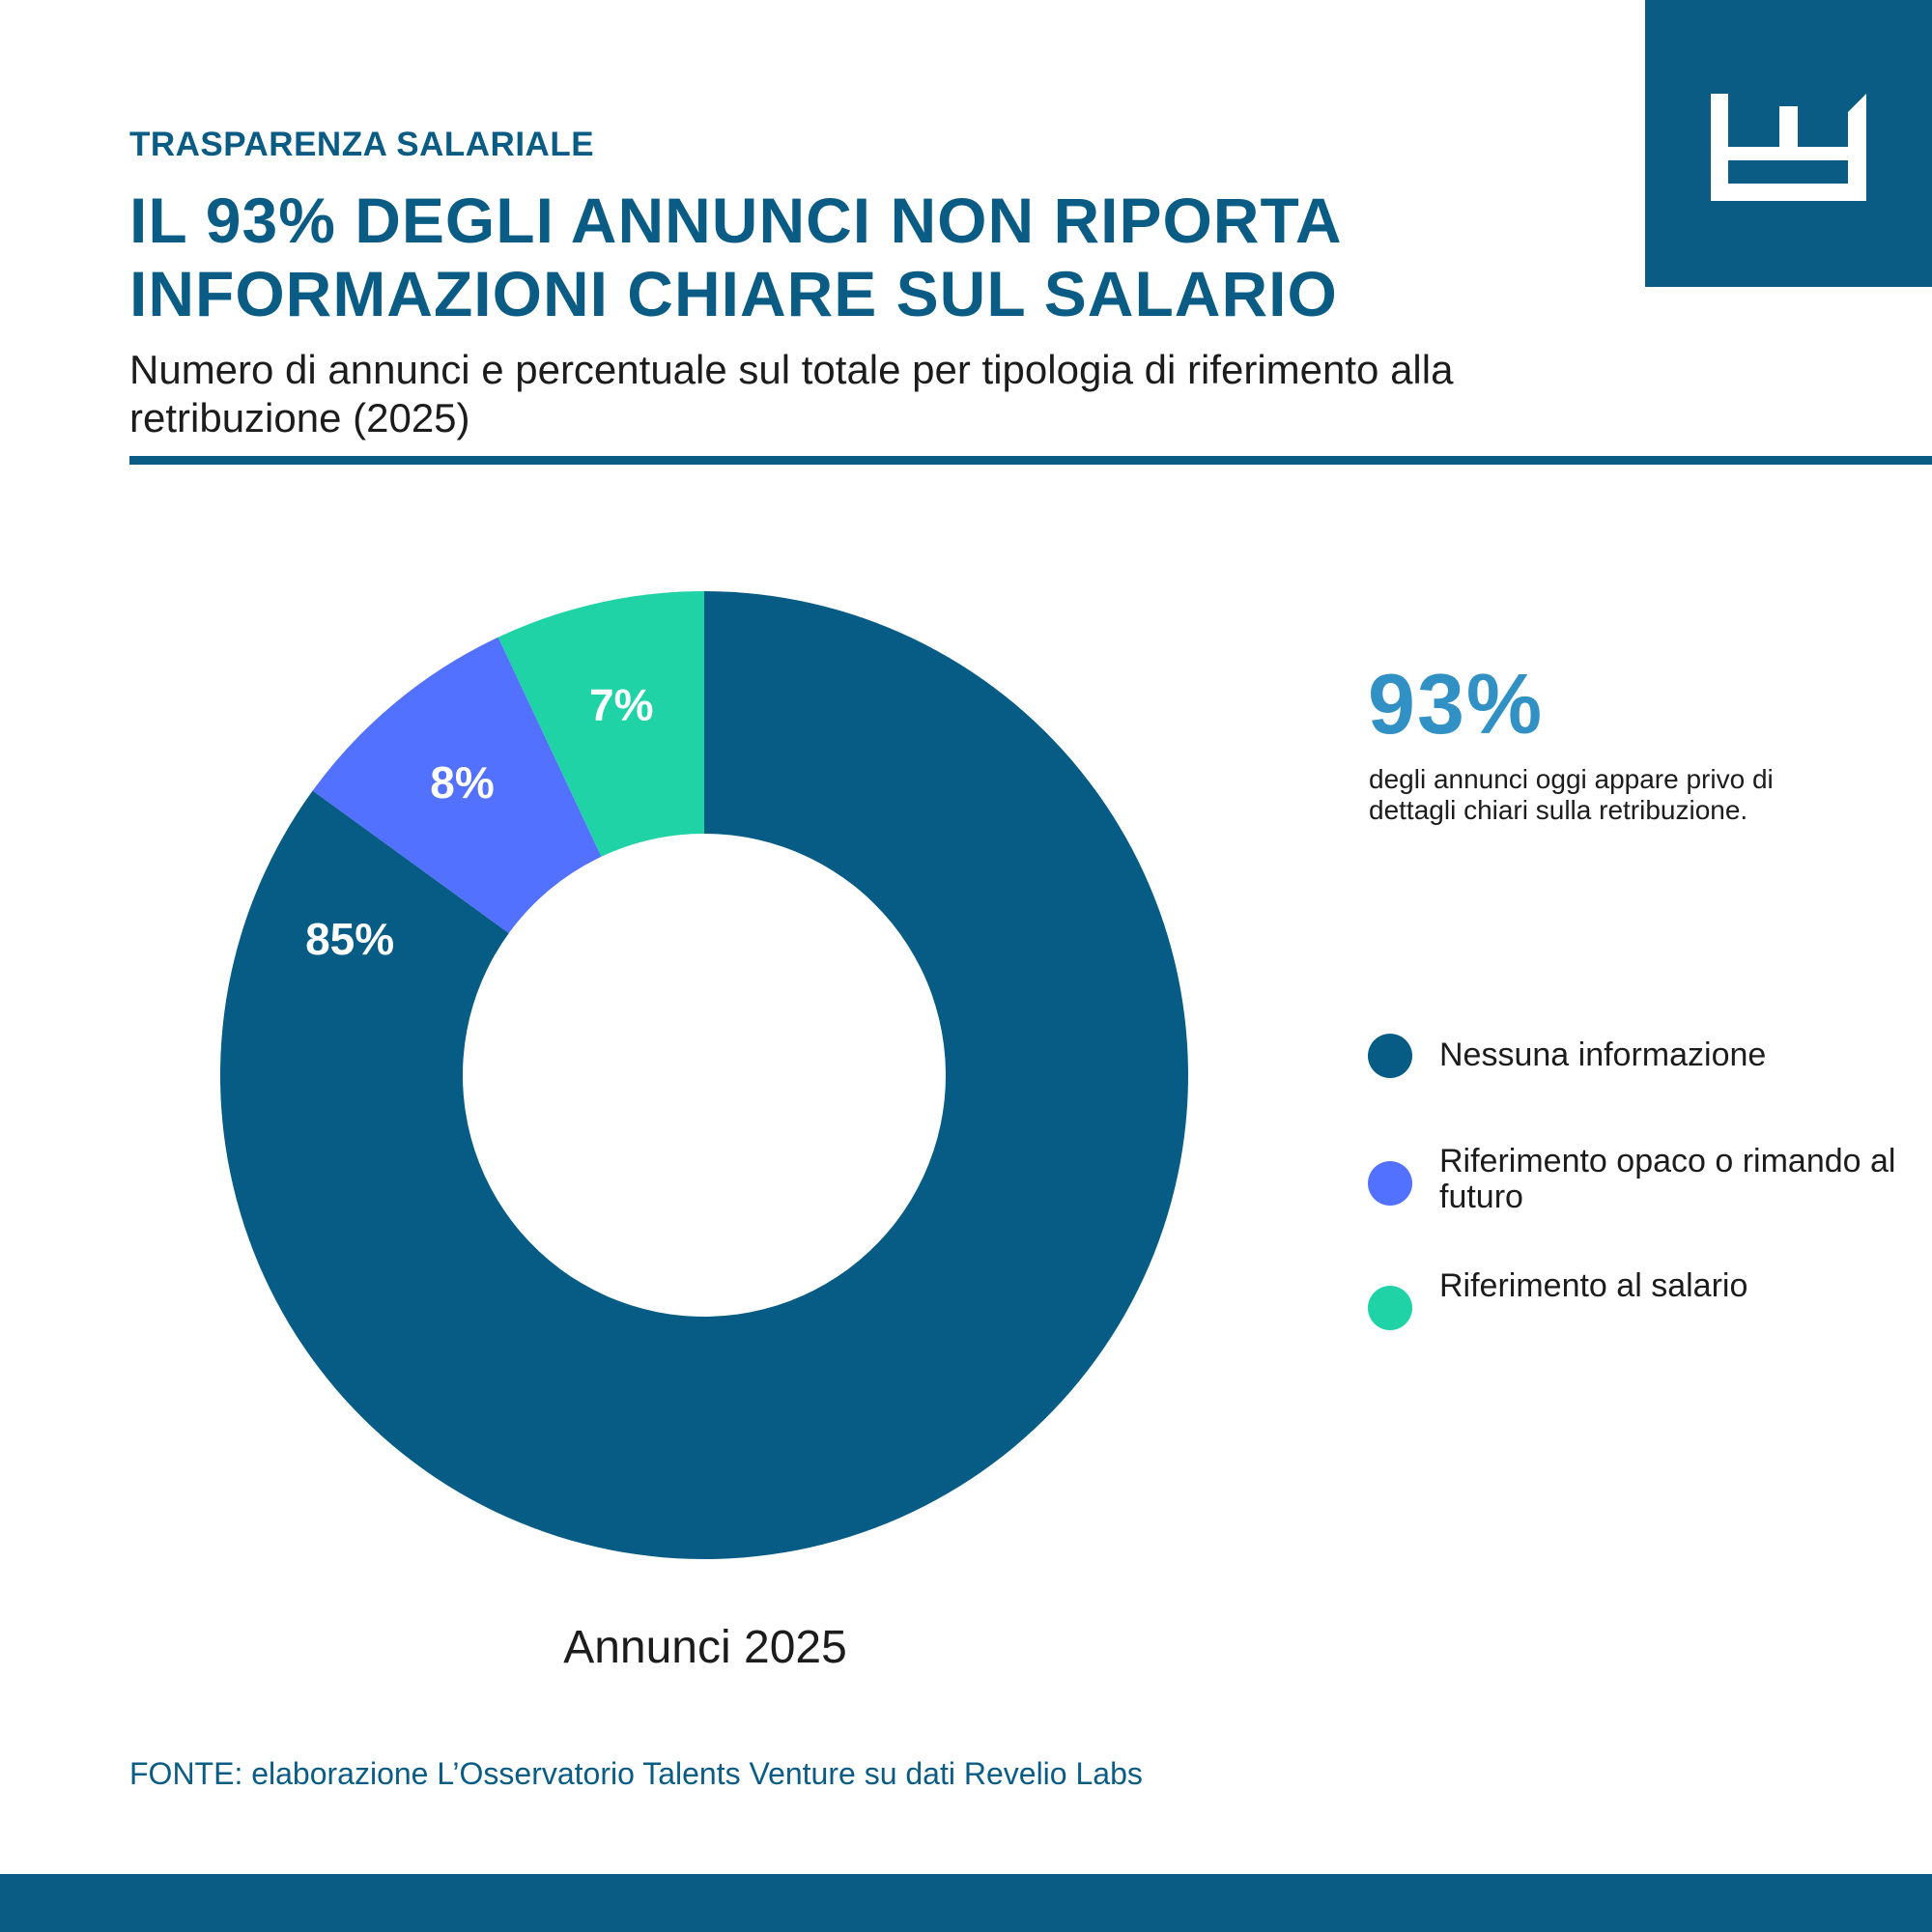 This screenshot has height=1932, width=1932. Describe the element at coordinates (1667, 1179) in the screenshot. I see `legend-label: Riferimento opaco o rimando al futuro` at that location.